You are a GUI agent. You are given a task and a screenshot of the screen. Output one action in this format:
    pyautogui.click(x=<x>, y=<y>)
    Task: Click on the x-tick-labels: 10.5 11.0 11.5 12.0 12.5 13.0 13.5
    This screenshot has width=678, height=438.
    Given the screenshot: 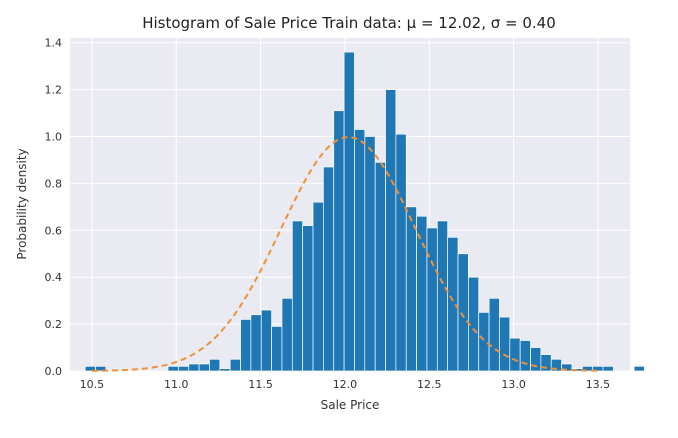 What is the action you would take?
    pyautogui.click(x=345, y=384)
    